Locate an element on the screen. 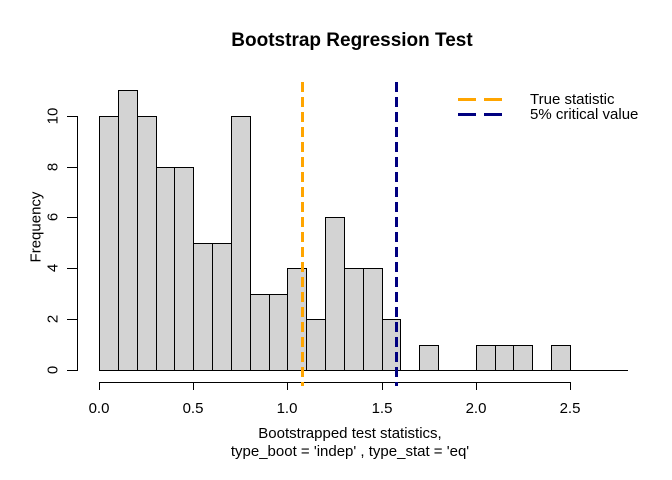  x-axis-line is located at coordinates (335, 382).